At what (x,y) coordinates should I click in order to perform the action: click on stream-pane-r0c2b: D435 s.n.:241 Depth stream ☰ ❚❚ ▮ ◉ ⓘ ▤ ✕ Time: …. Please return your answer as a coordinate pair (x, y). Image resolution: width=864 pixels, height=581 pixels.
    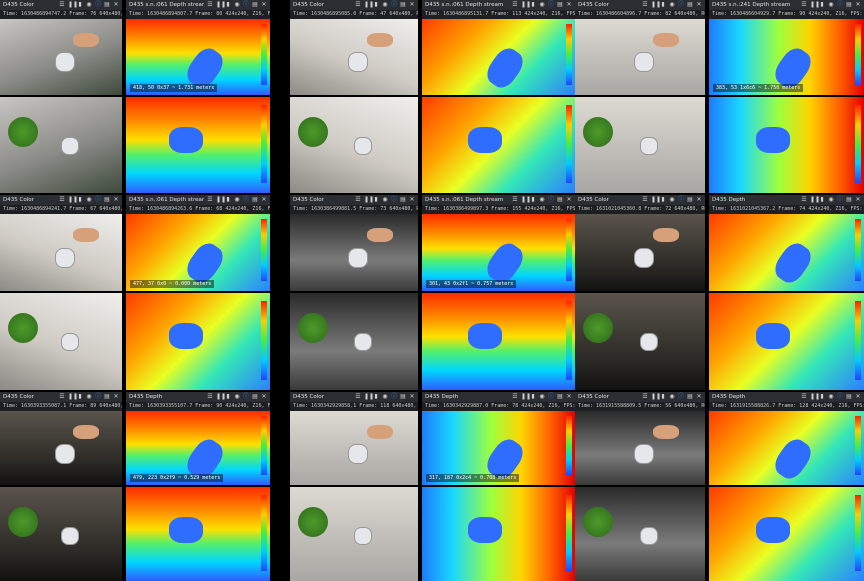
    Looking at the image, I should click on (786, 47).